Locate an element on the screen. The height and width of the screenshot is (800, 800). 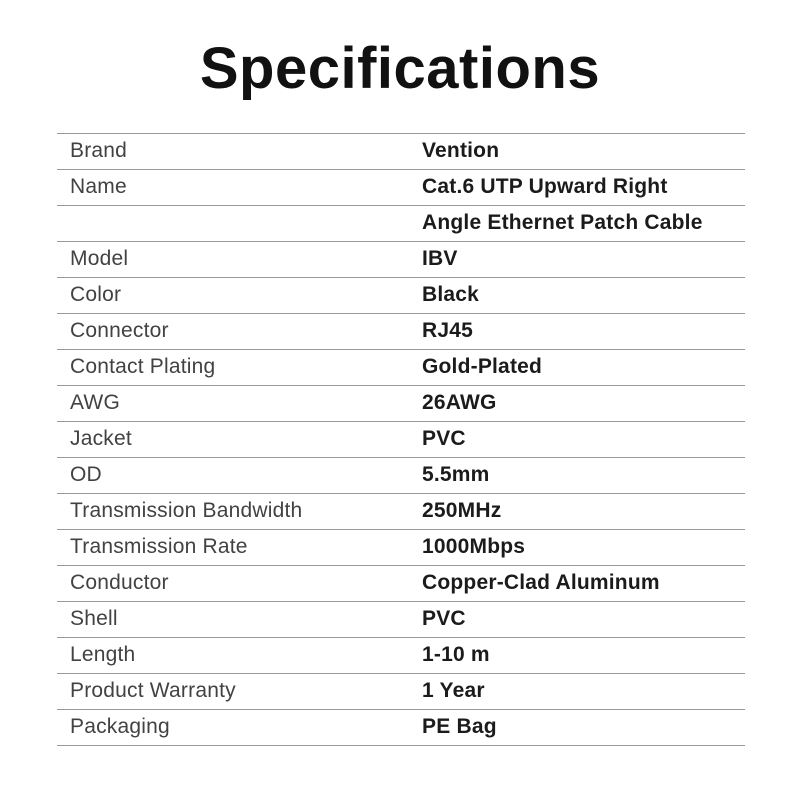
spec-label: AWG is located at coordinates (95, 403).